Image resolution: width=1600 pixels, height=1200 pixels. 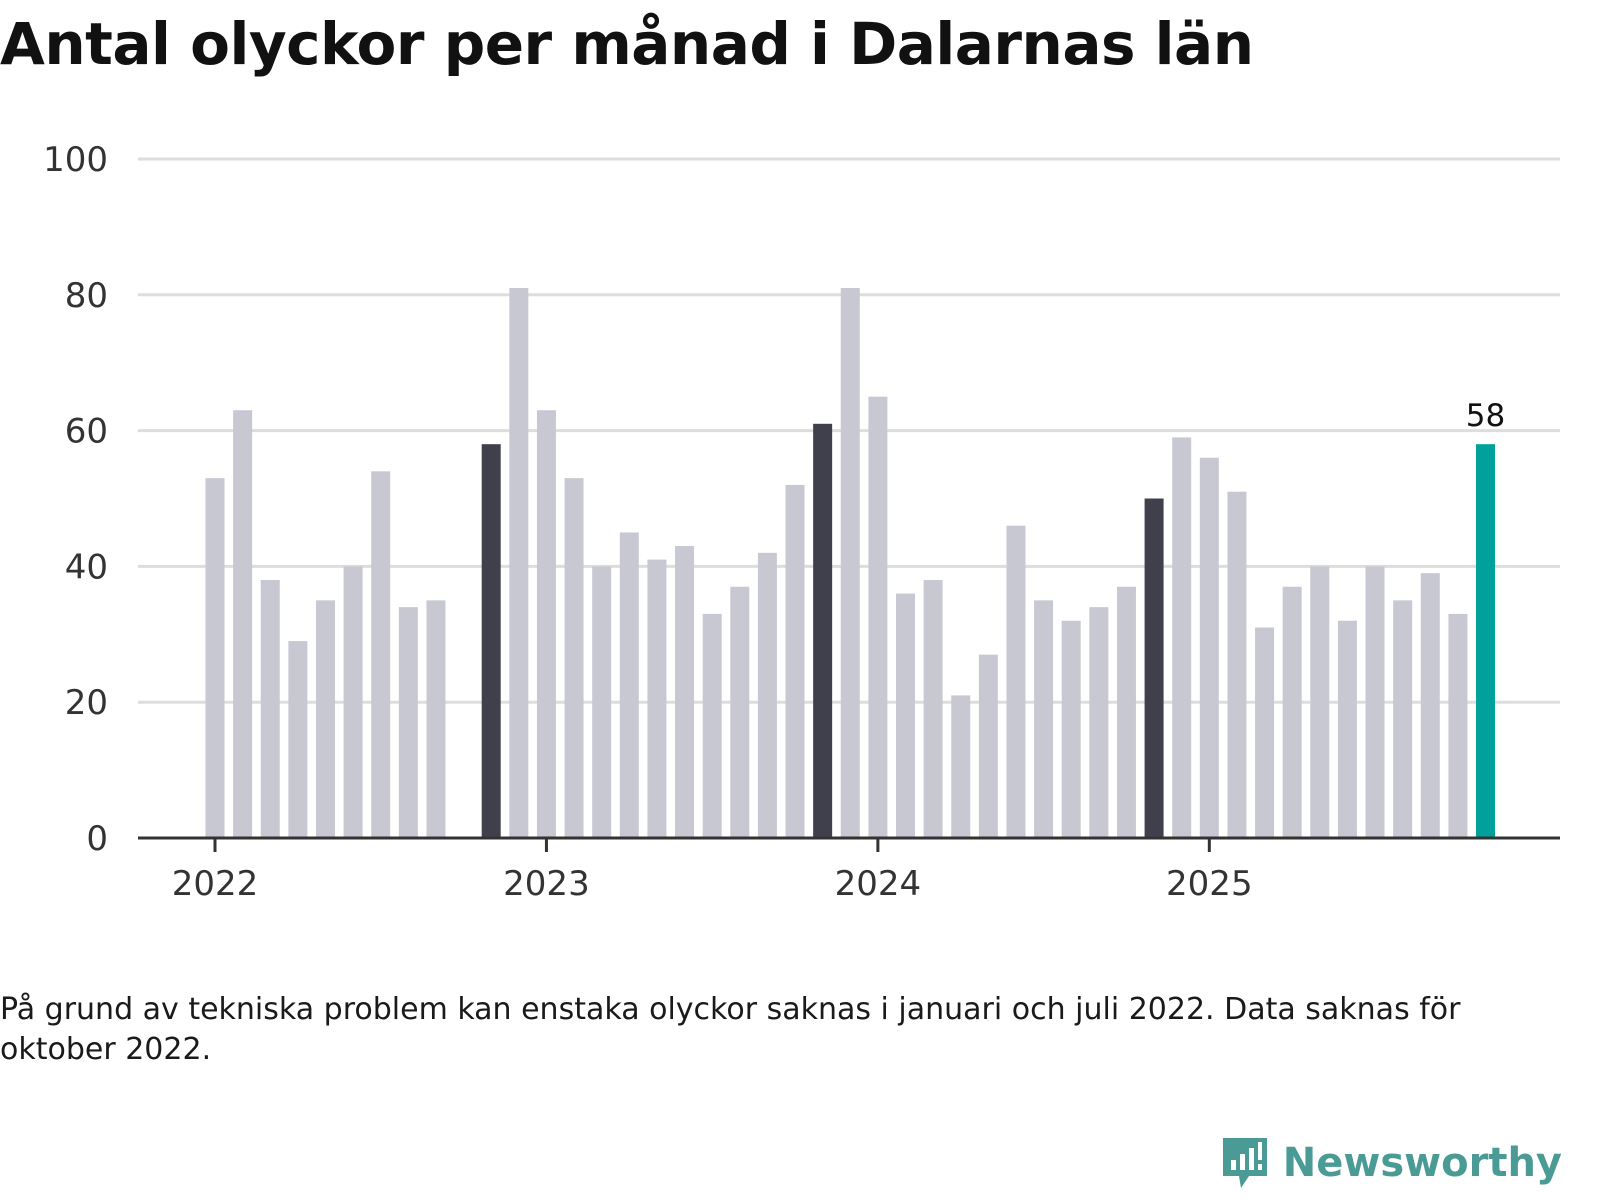 What do you see at coordinates (627, 44) in the screenshot?
I see `chart-title: Antal olyckor per månad i Dalarnas län` at bounding box center [627, 44].